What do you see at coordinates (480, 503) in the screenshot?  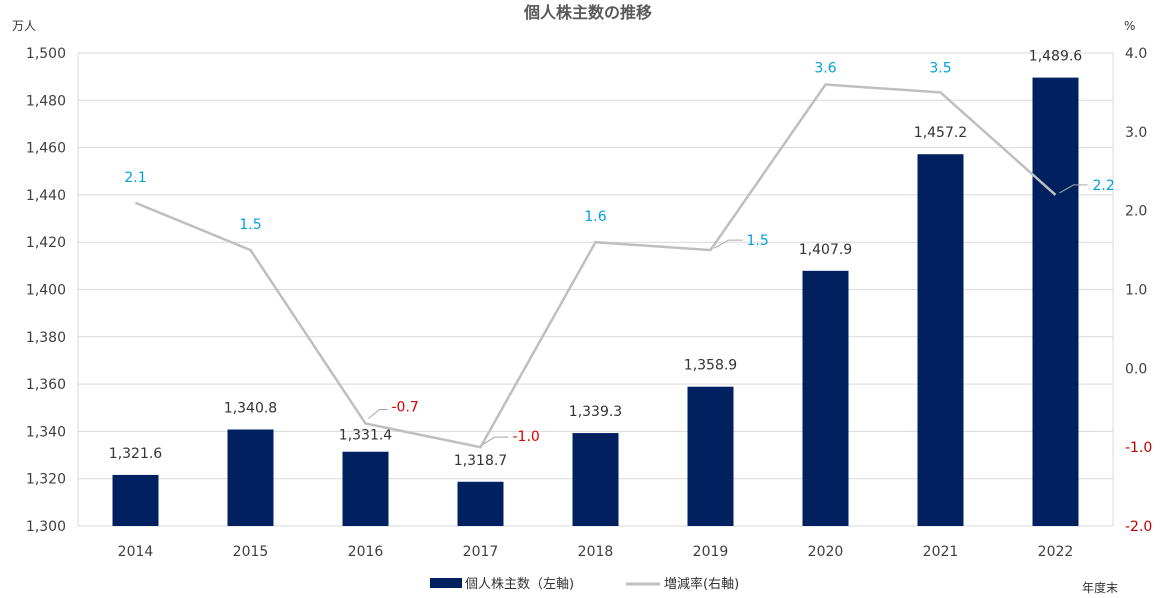 I see `bar-2017` at bounding box center [480, 503].